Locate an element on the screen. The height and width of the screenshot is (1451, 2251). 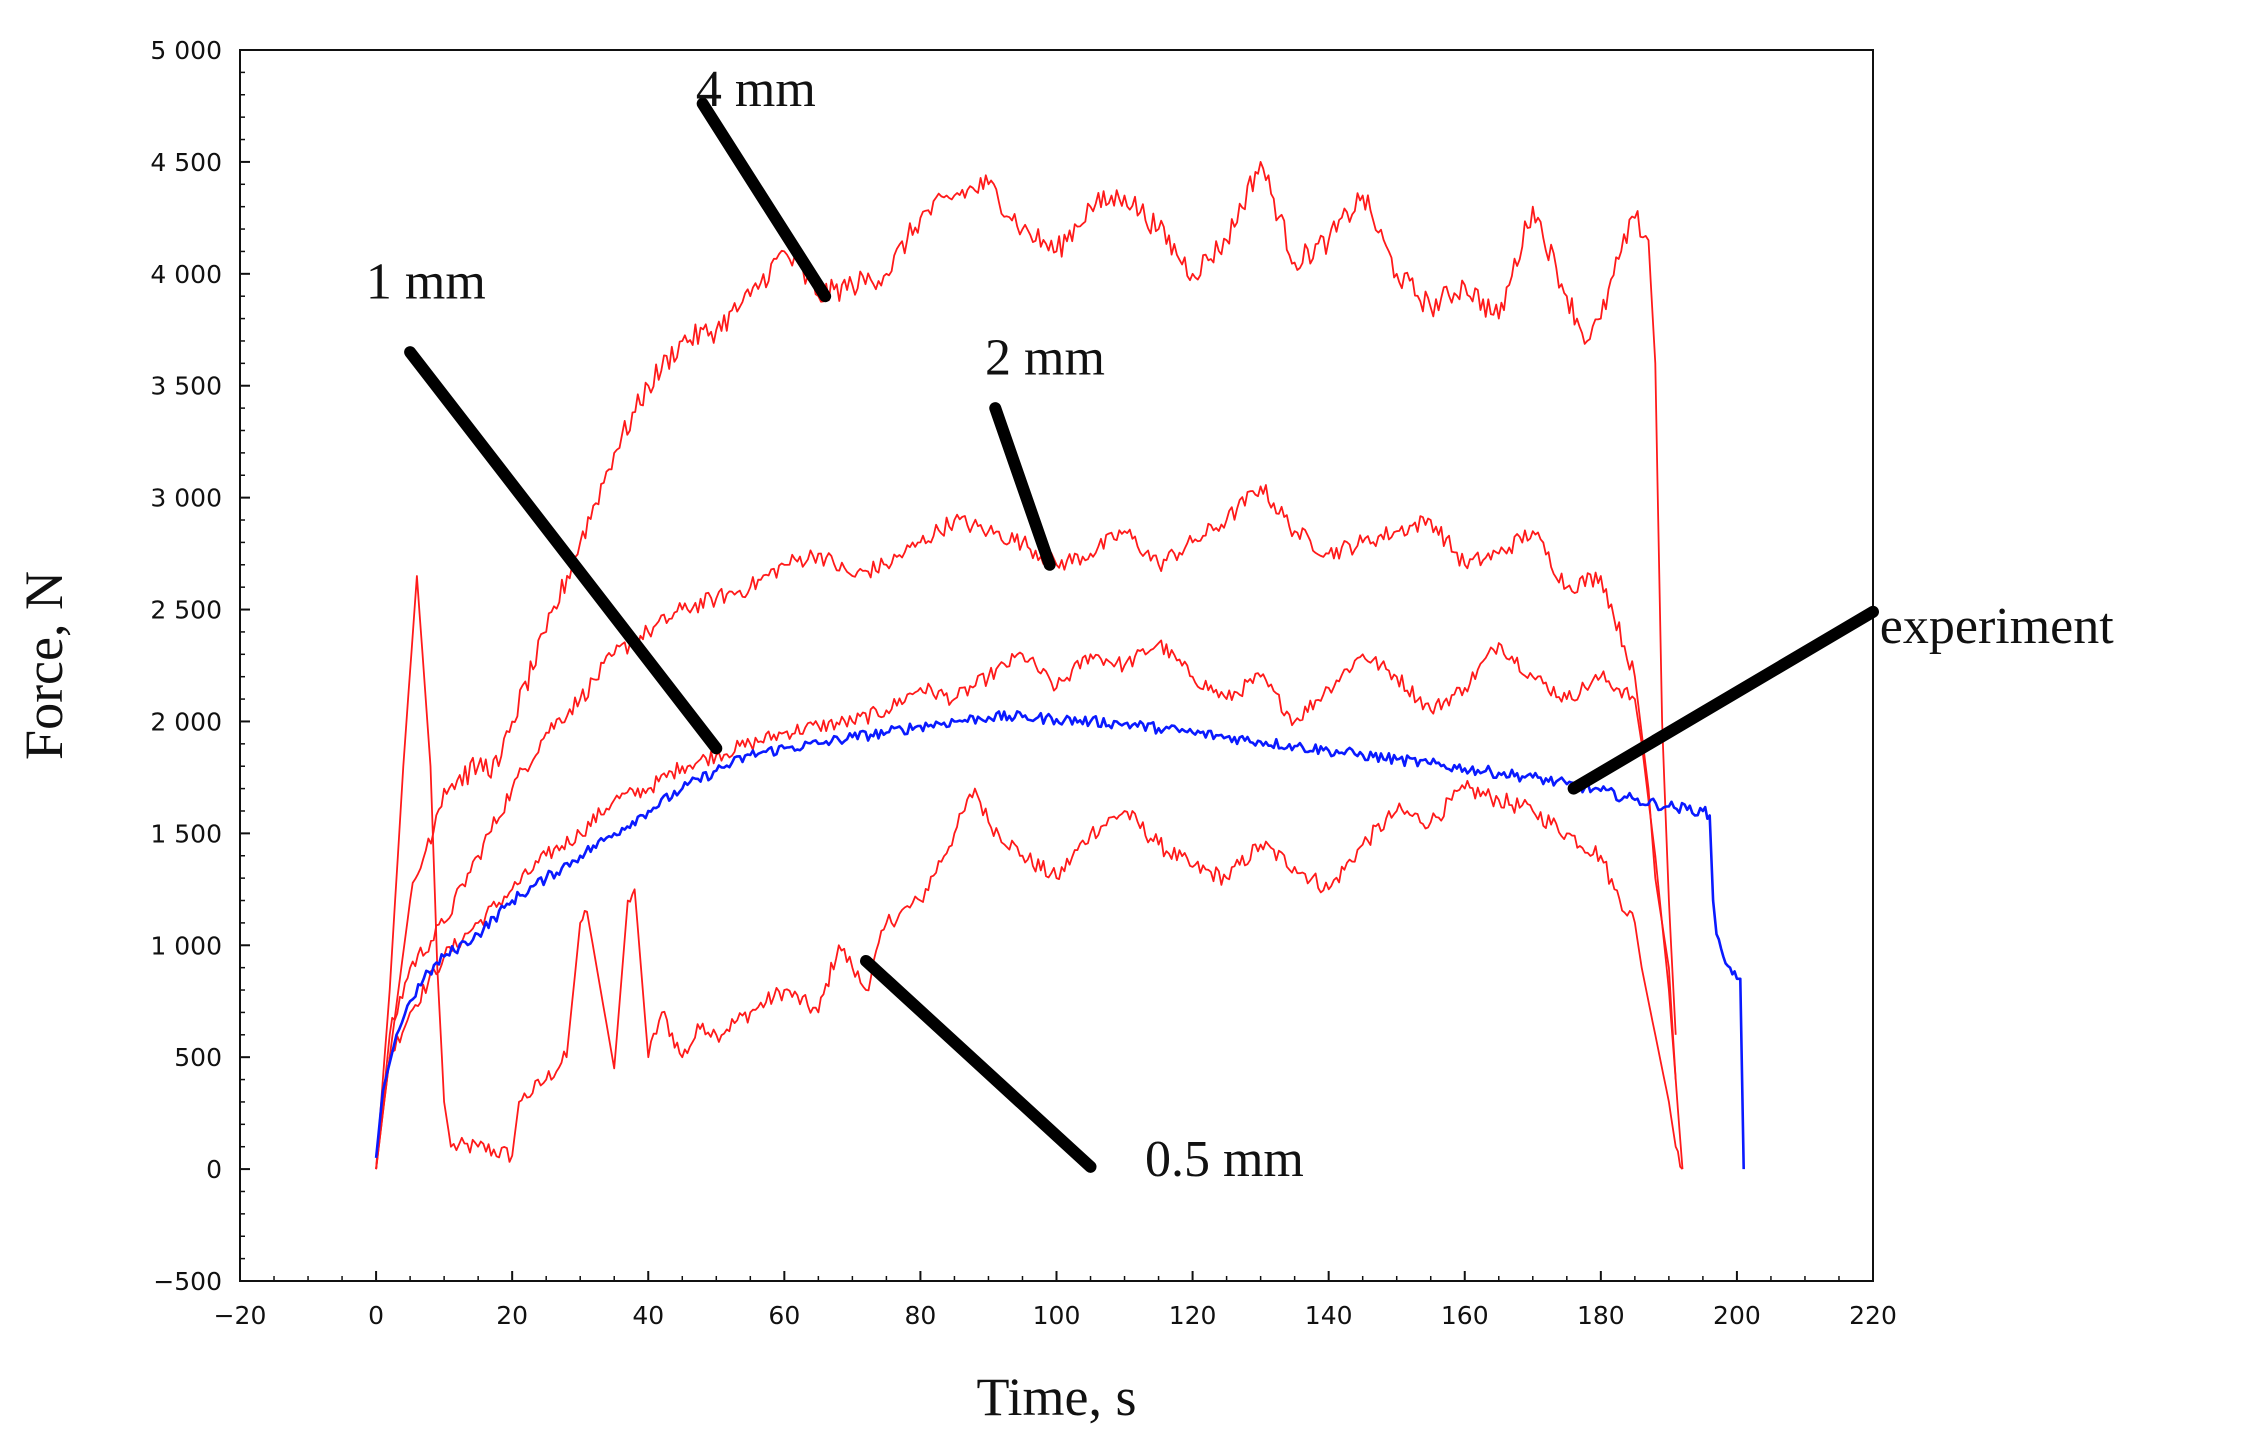
pointer-experiment is located at coordinates (1723, 700).